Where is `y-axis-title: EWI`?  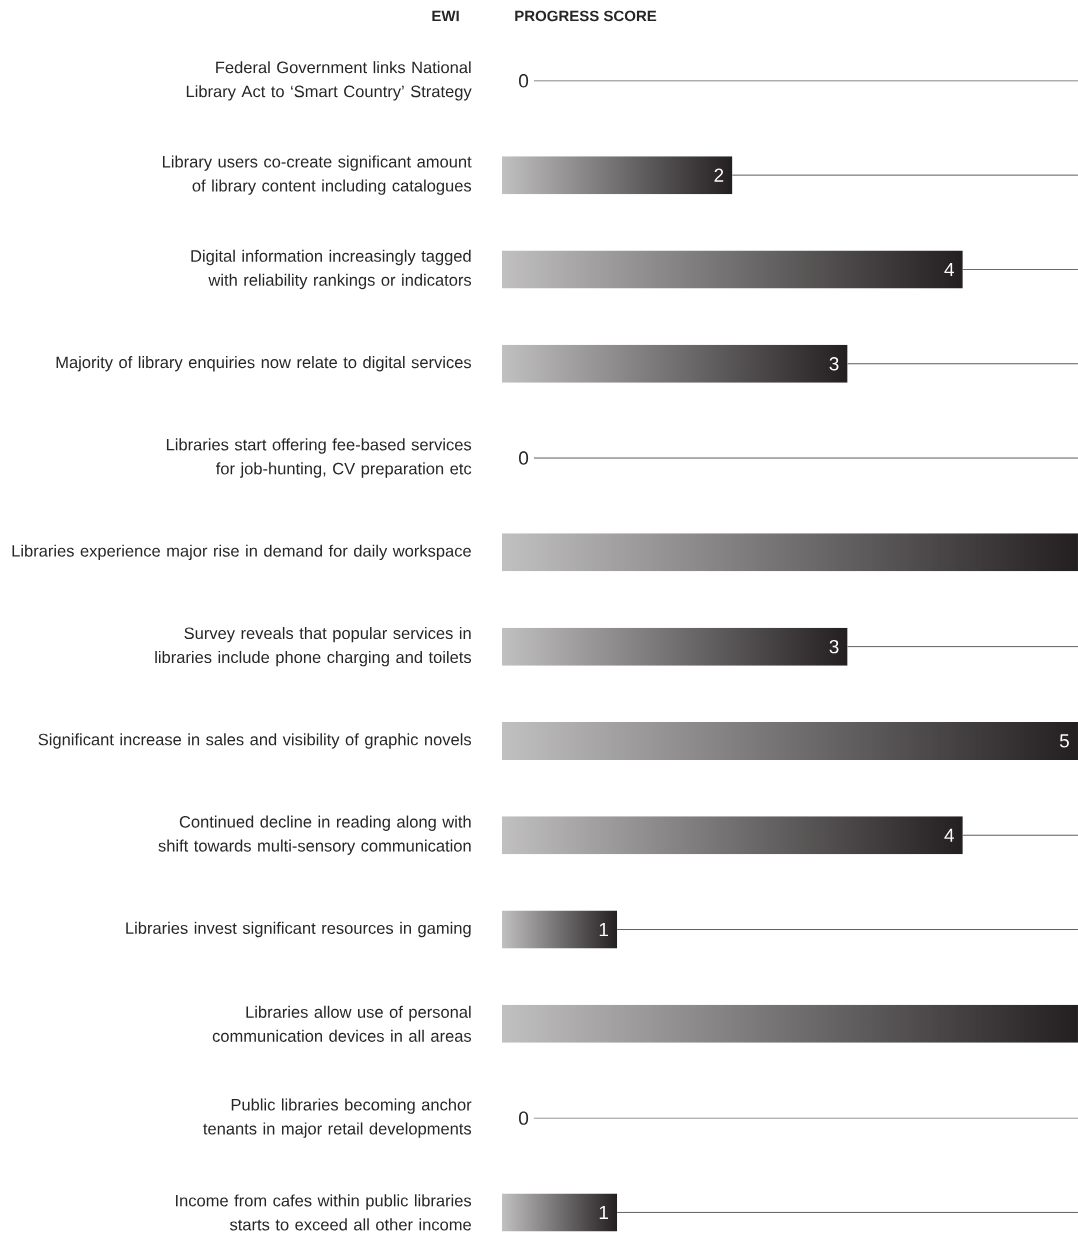 y-axis-title: EWI is located at coordinates (445, 16).